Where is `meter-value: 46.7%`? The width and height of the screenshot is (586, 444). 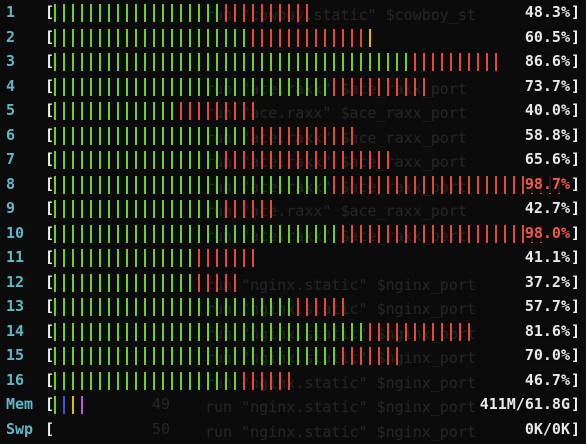 meter-value: 46.7% is located at coordinates (547, 380).